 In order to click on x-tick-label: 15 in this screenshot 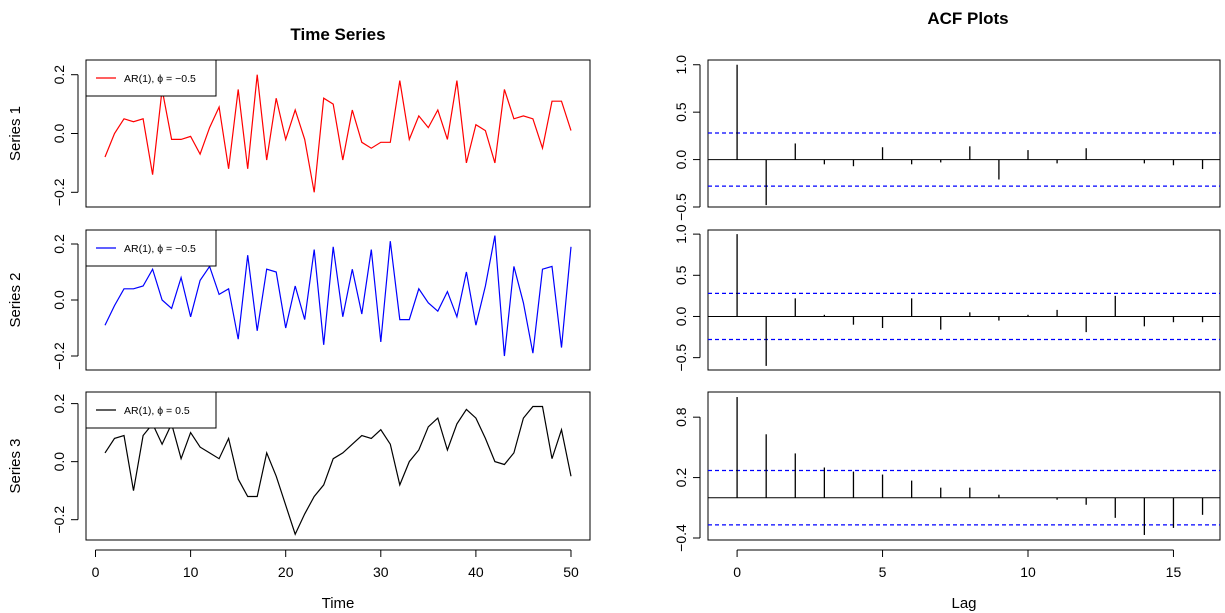, I will do `click(1174, 572)`.